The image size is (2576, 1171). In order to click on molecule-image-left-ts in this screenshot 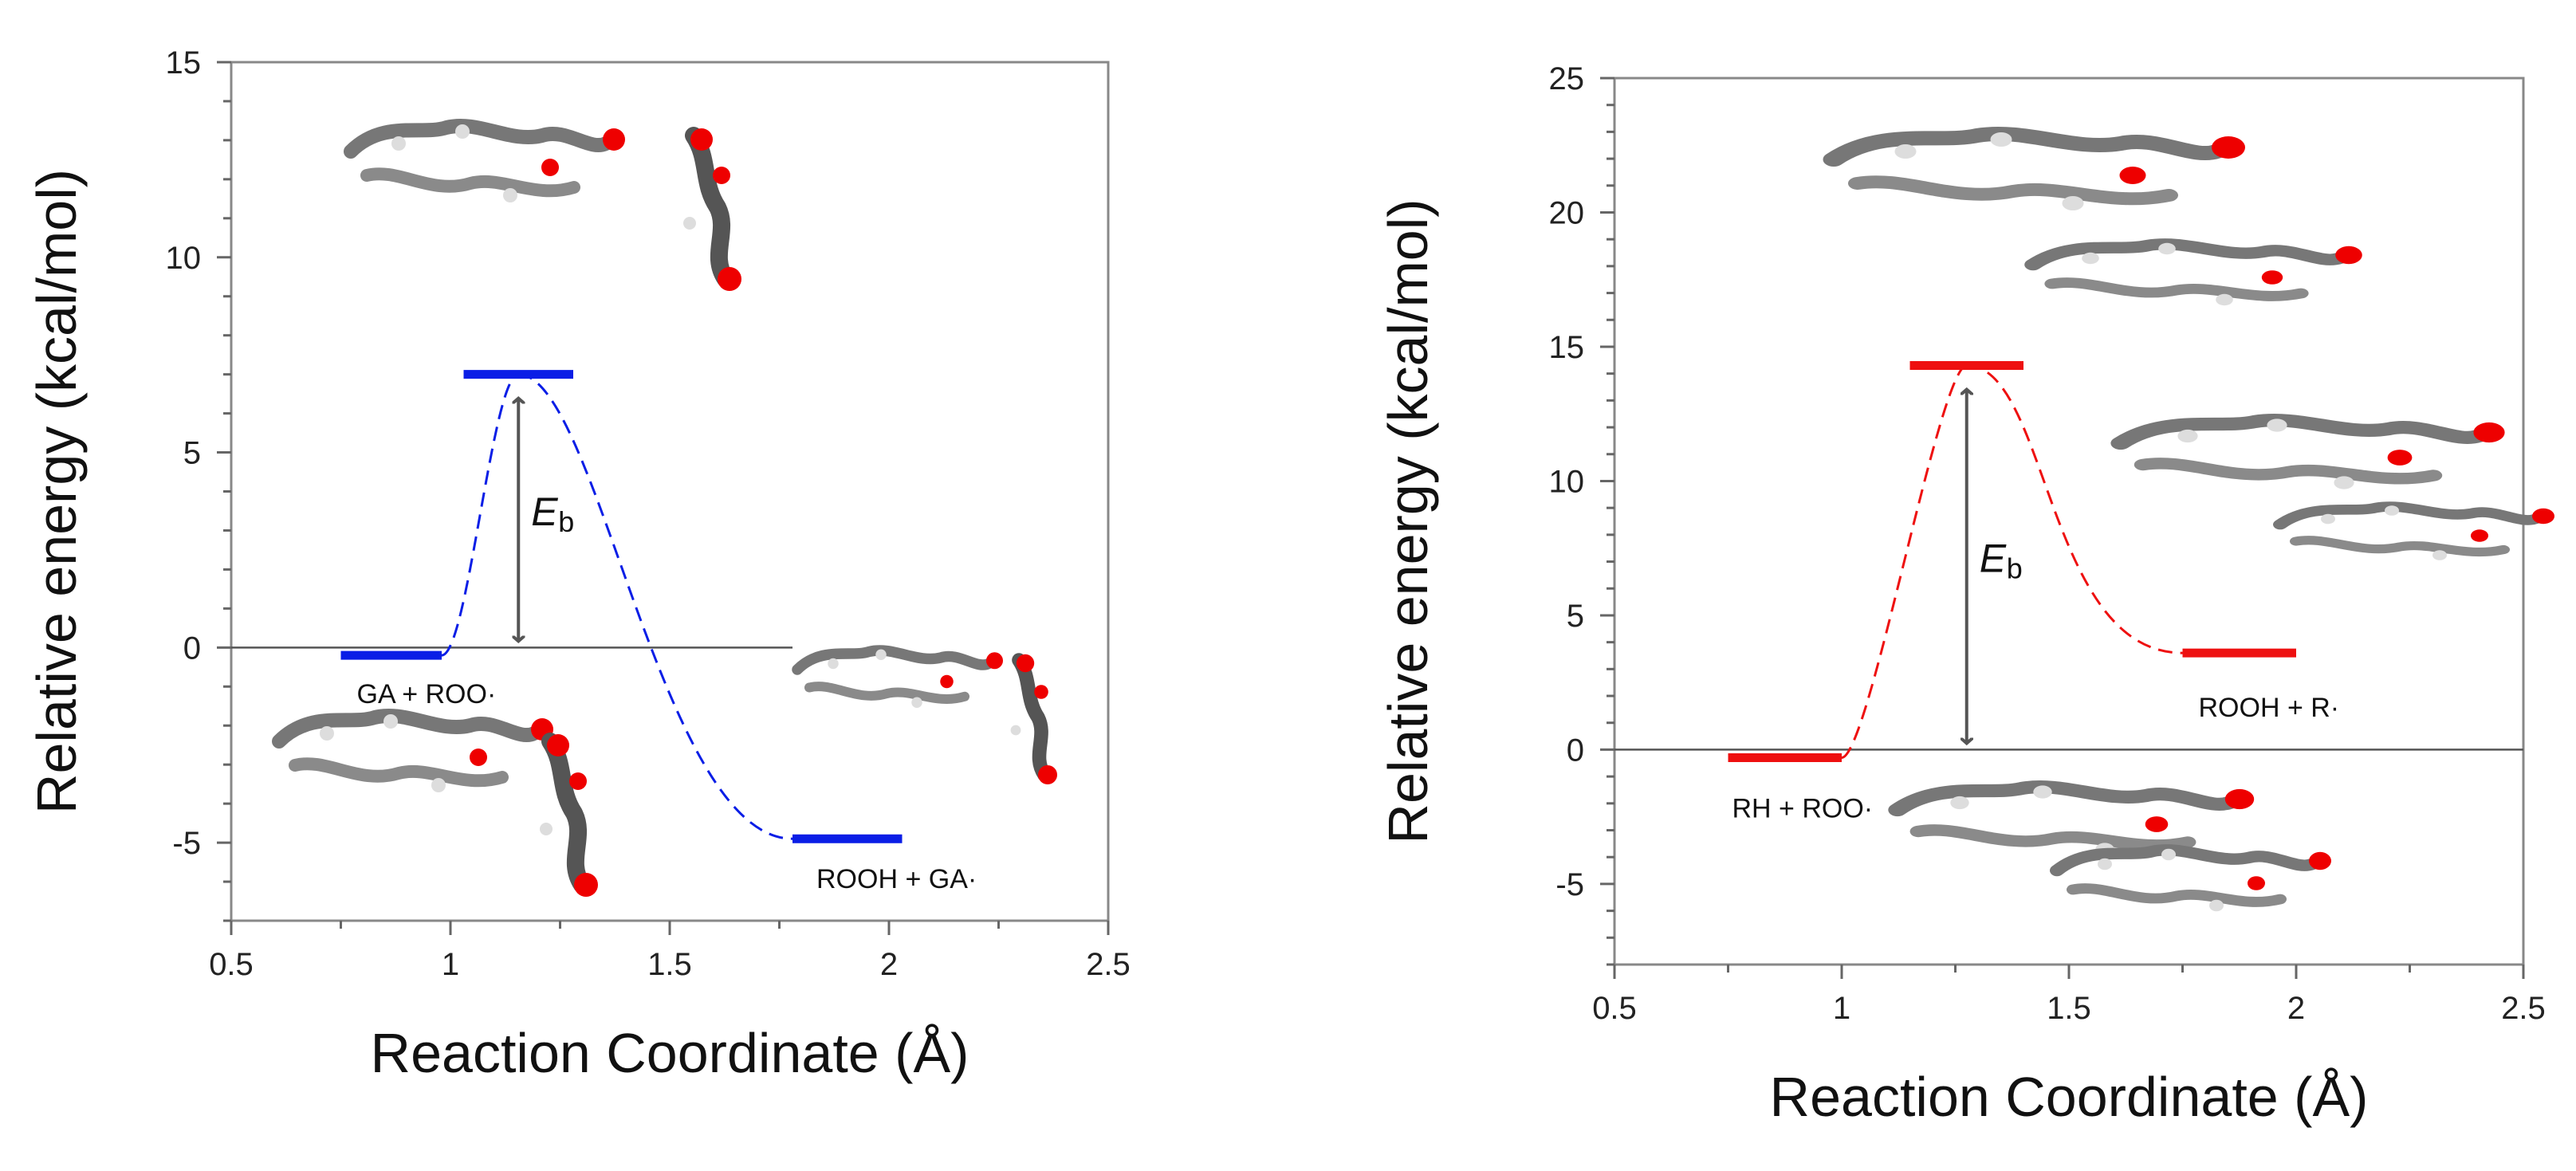, I will do `click(546, 207)`.